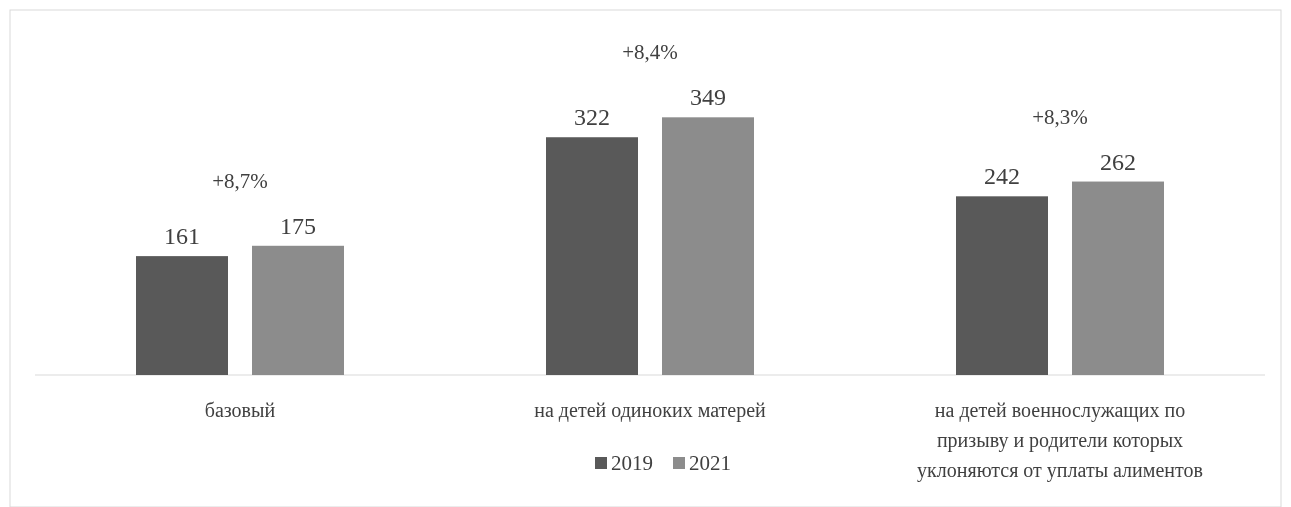  What do you see at coordinates (632, 463) in the screenshot?
I see `legend-label: 2019` at bounding box center [632, 463].